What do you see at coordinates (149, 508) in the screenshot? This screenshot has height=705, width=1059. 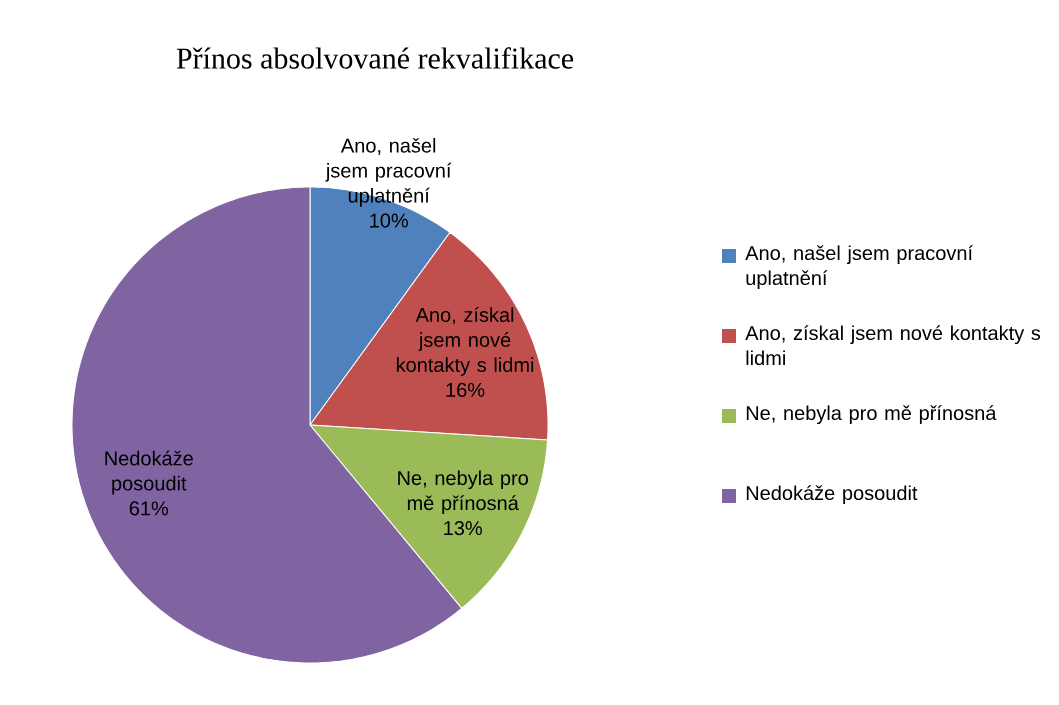 I see `data-label: 61%` at bounding box center [149, 508].